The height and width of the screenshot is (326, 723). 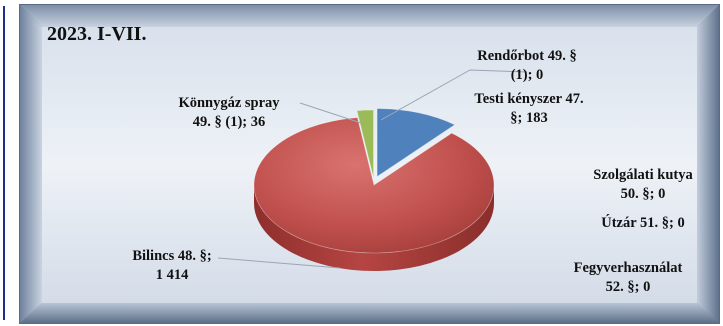 I want to click on data-label-line: Testi kényszer 47., so click(x=528, y=99).